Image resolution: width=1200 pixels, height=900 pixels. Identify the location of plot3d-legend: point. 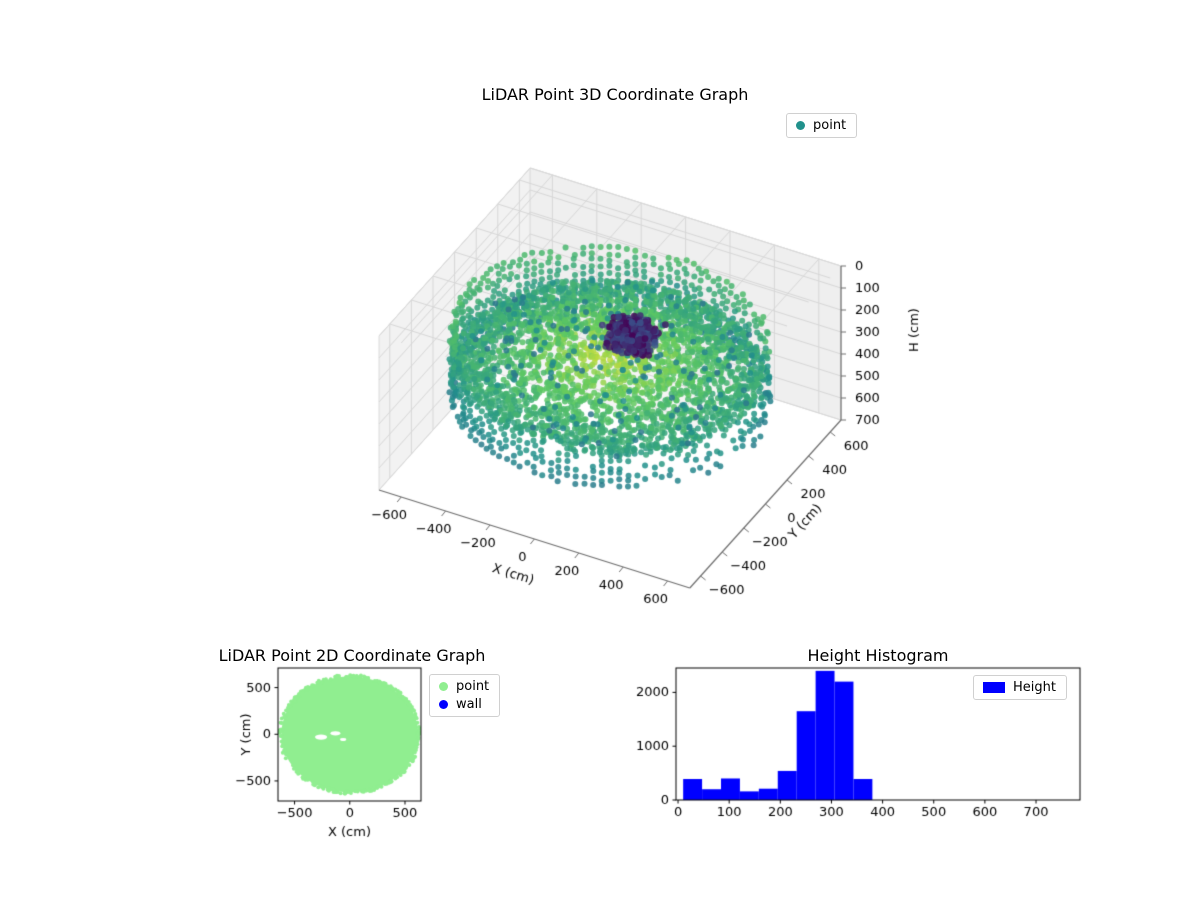
(822, 125).